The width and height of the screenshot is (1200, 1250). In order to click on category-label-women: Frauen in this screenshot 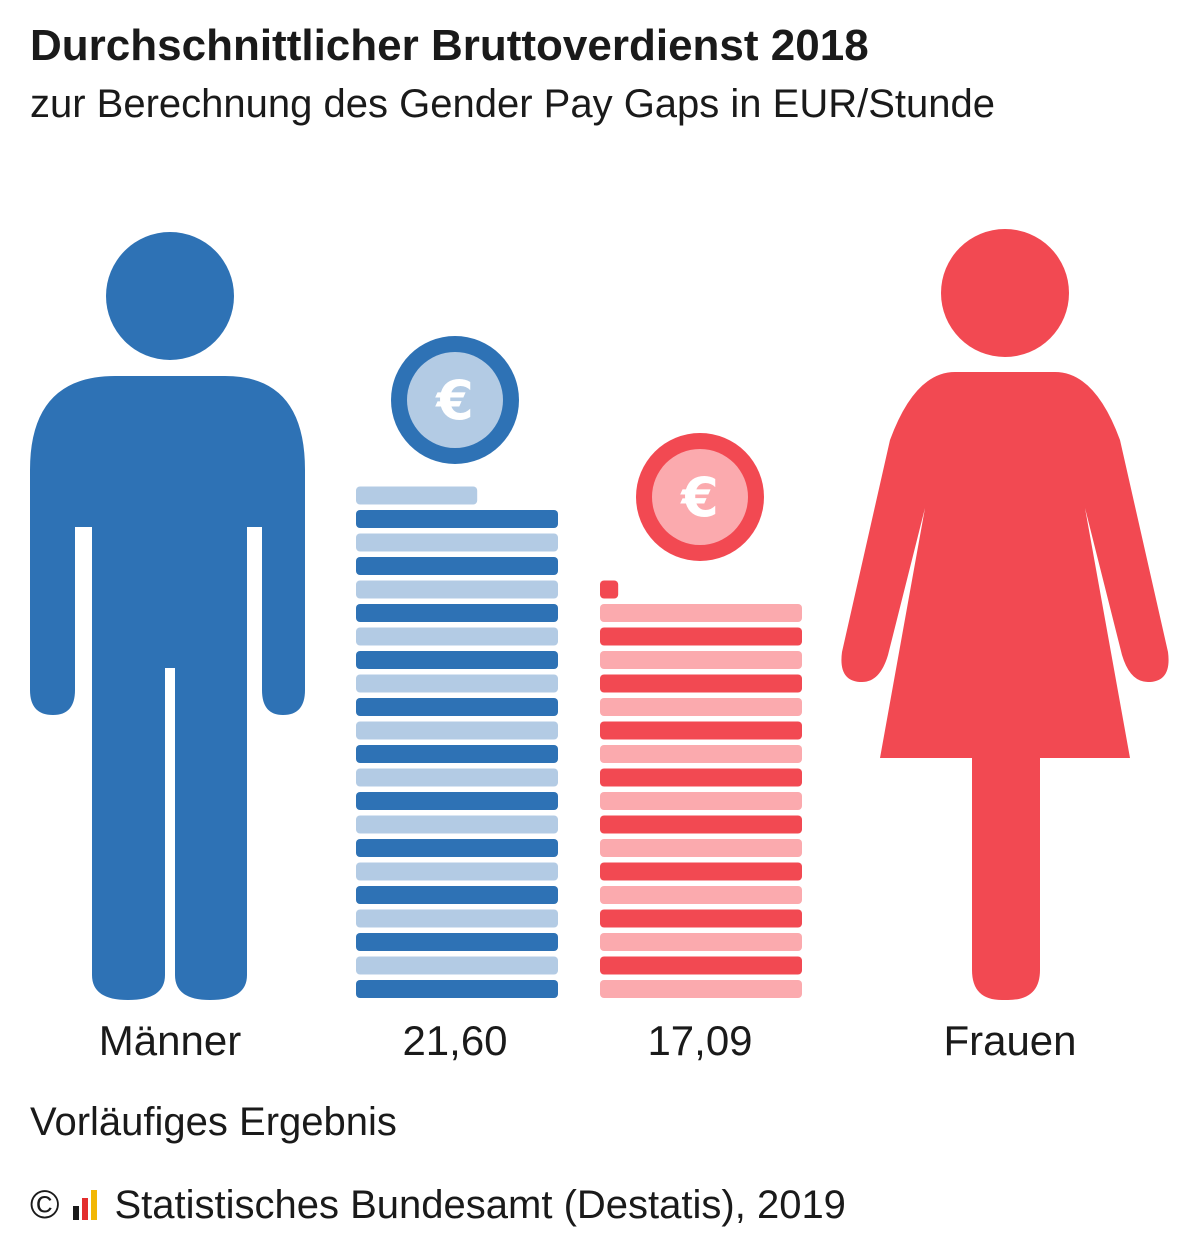, I will do `click(1010, 1040)`.